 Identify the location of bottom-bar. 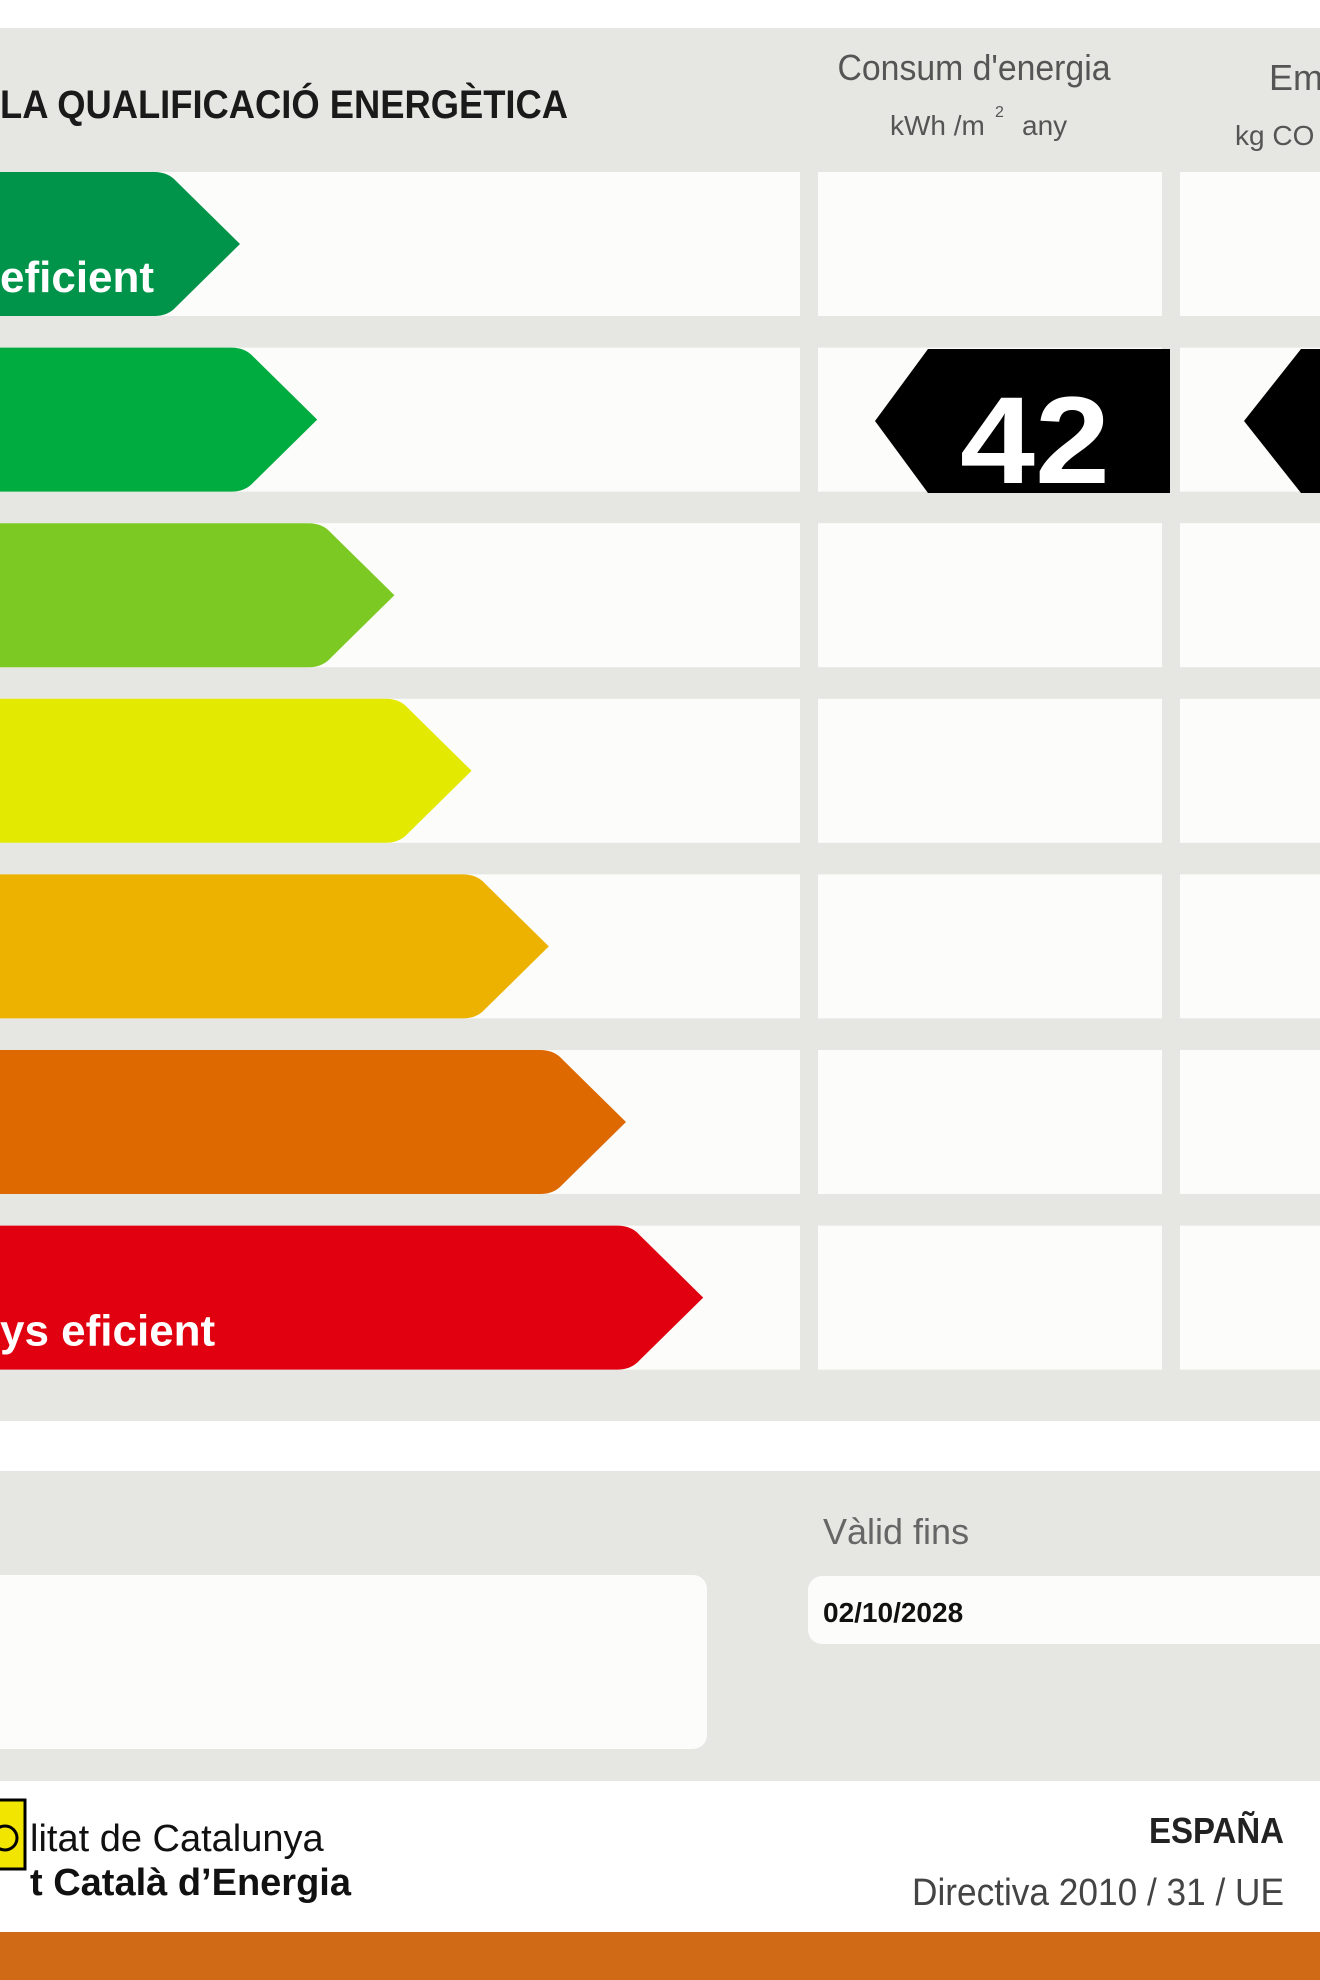
(660, 1956).